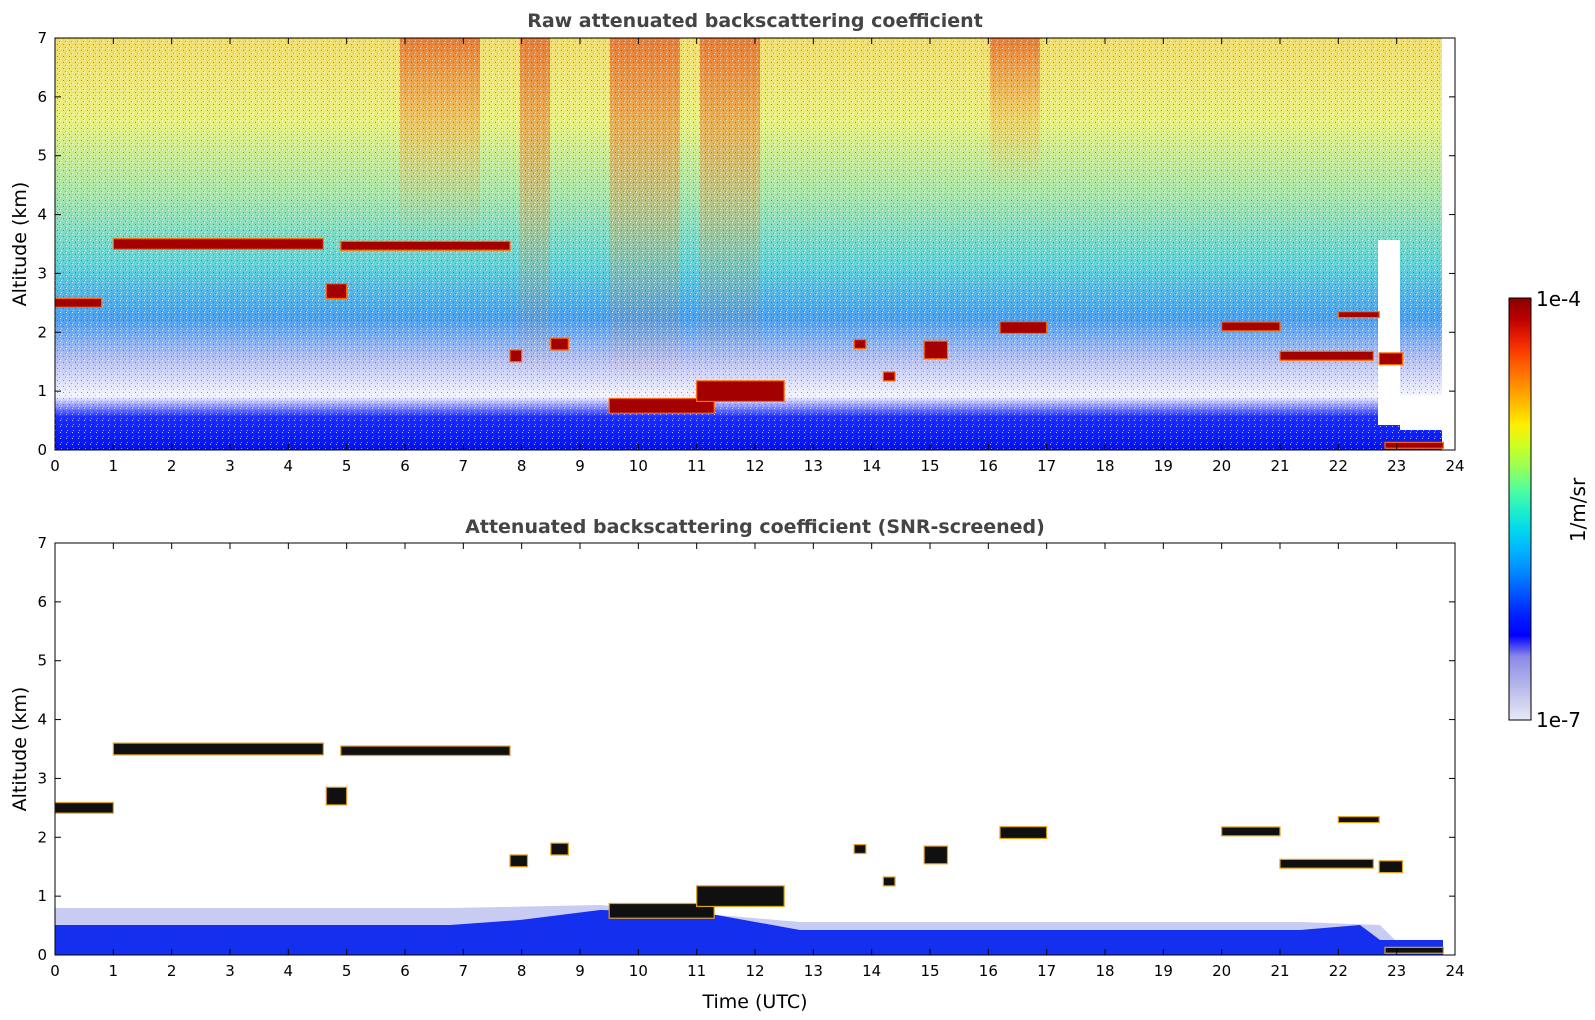  Describe the element at coordinates (42, 391) in the screenshot. I see `y-tick-label: 1` at that location.